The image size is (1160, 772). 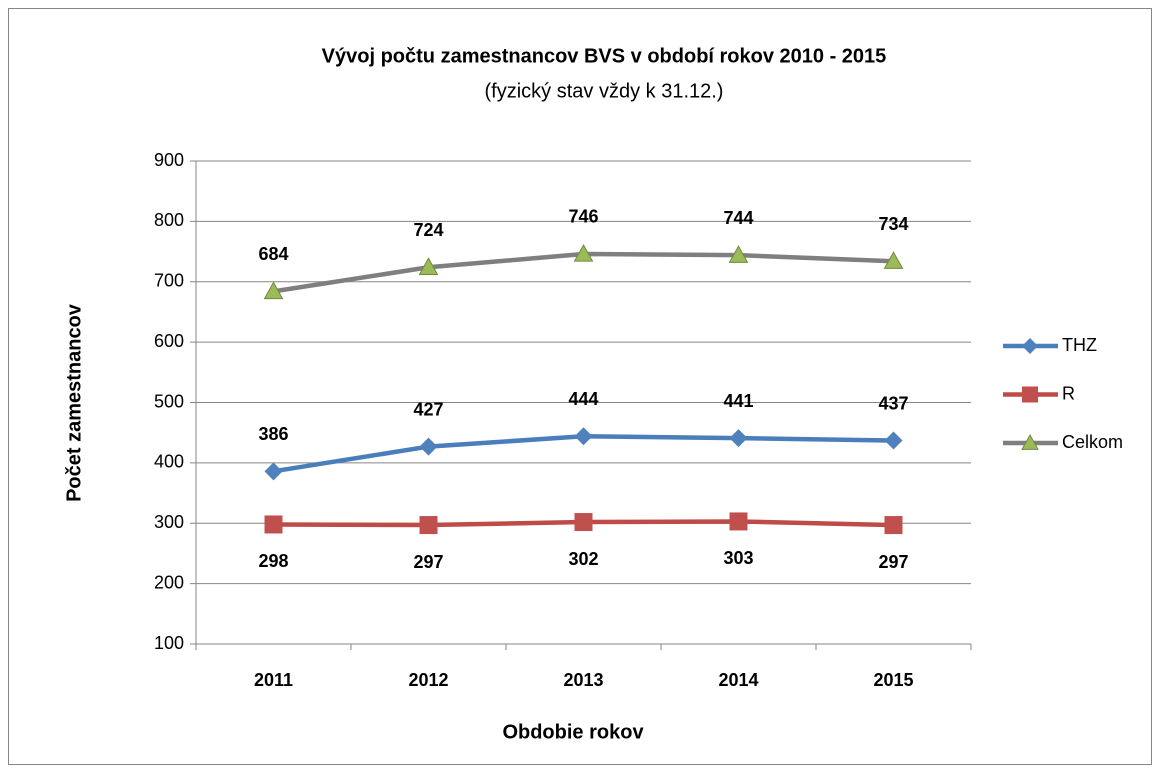 I want to click on data-label: 744, so click(x=738, y=218).